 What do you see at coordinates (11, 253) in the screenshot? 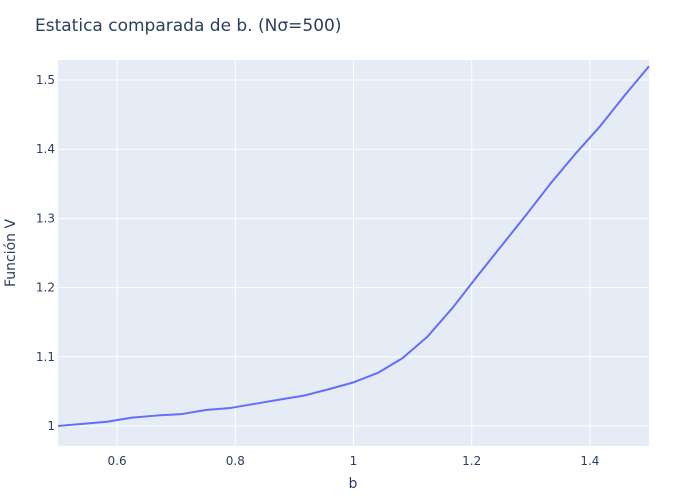
I see `y-axis-title: Función V` at bounding box center [11, 253].